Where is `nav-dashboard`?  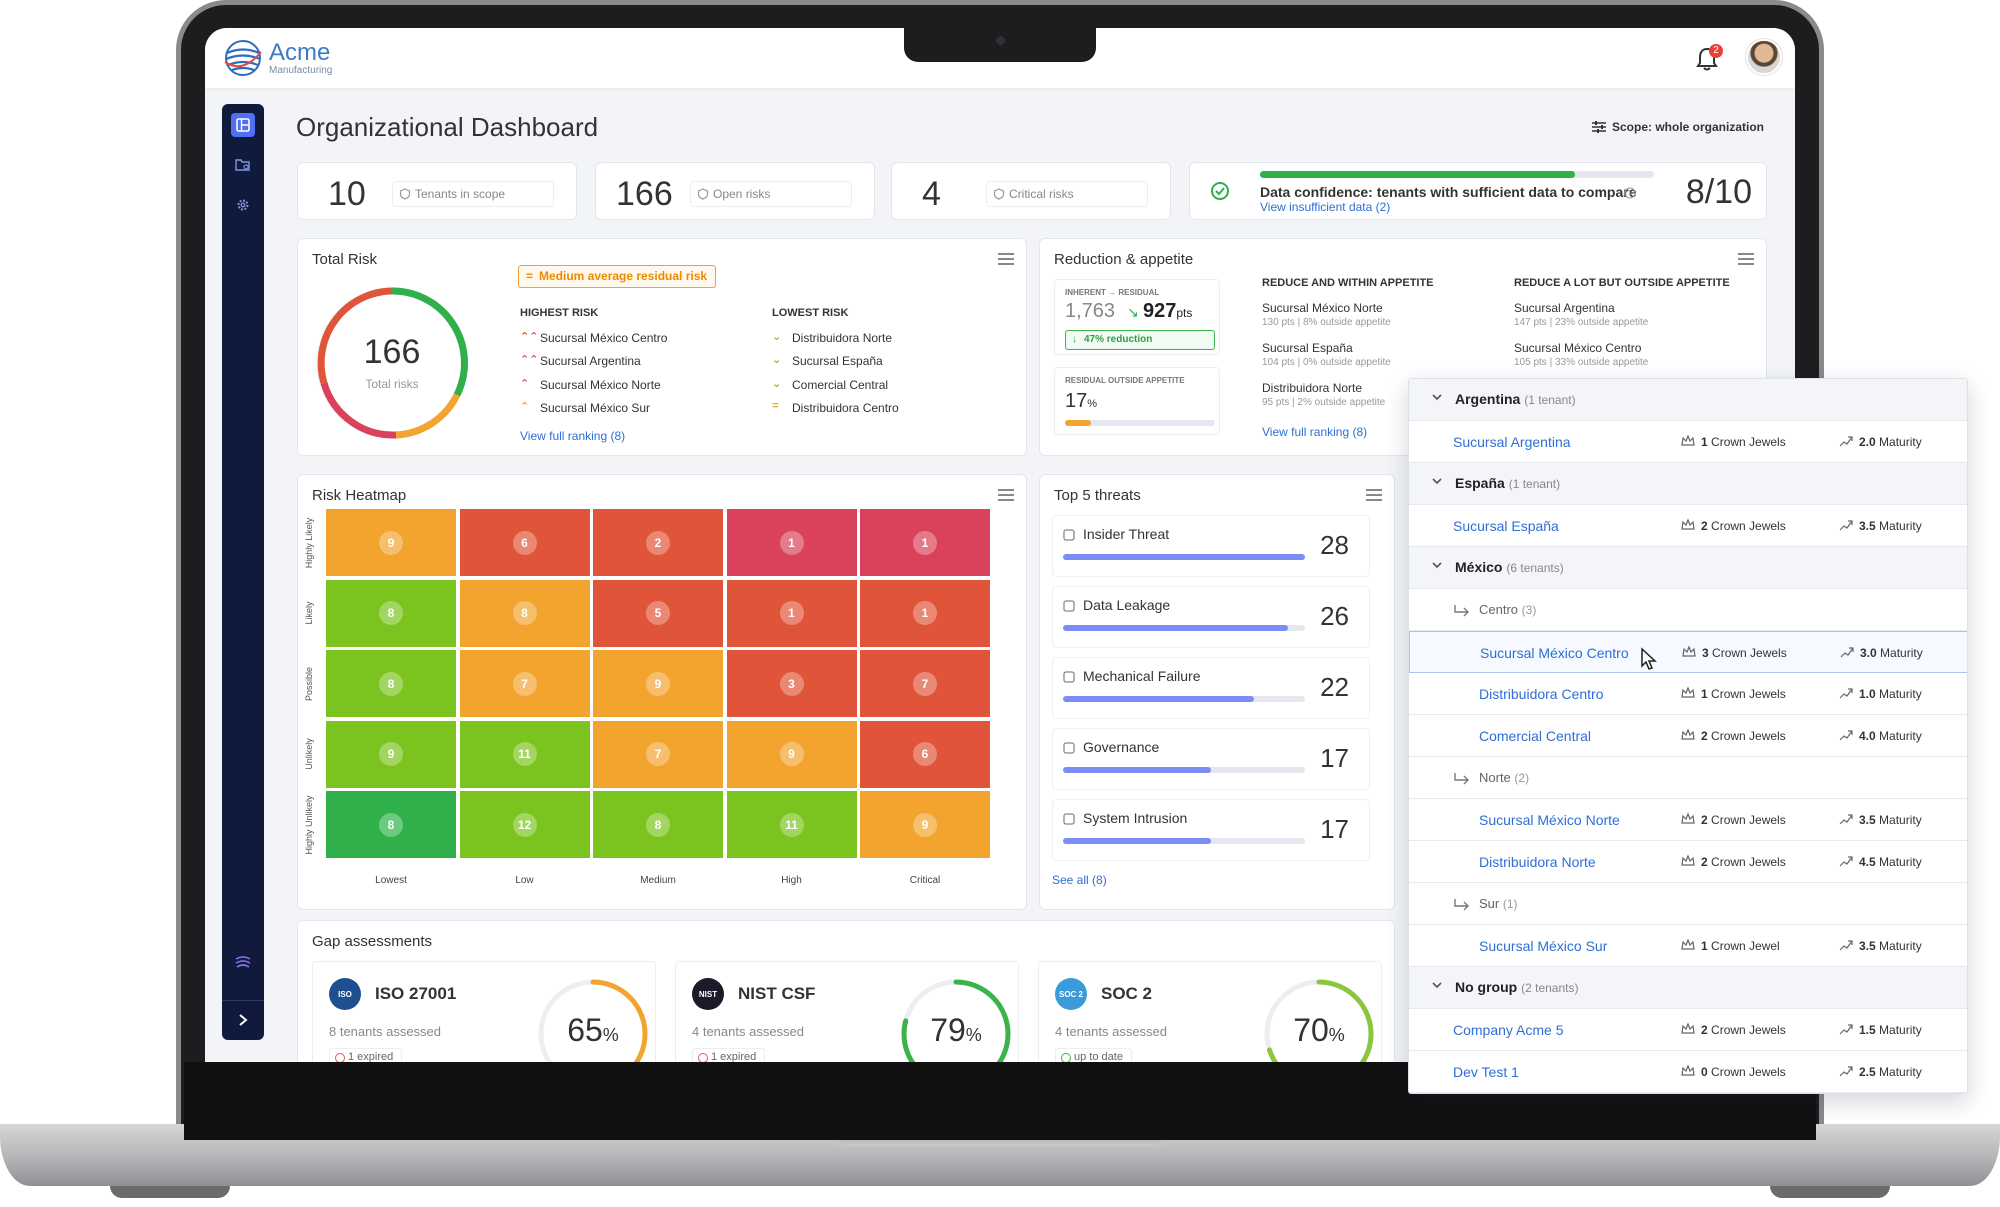 nav-dashboard is located at coordinates (243, 125).